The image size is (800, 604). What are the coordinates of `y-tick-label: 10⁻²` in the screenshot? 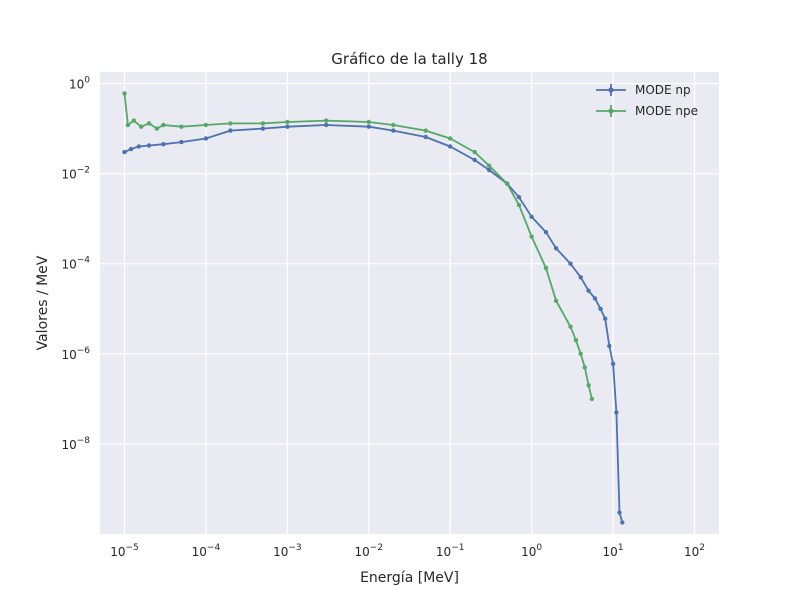 It's located at (75, 174).